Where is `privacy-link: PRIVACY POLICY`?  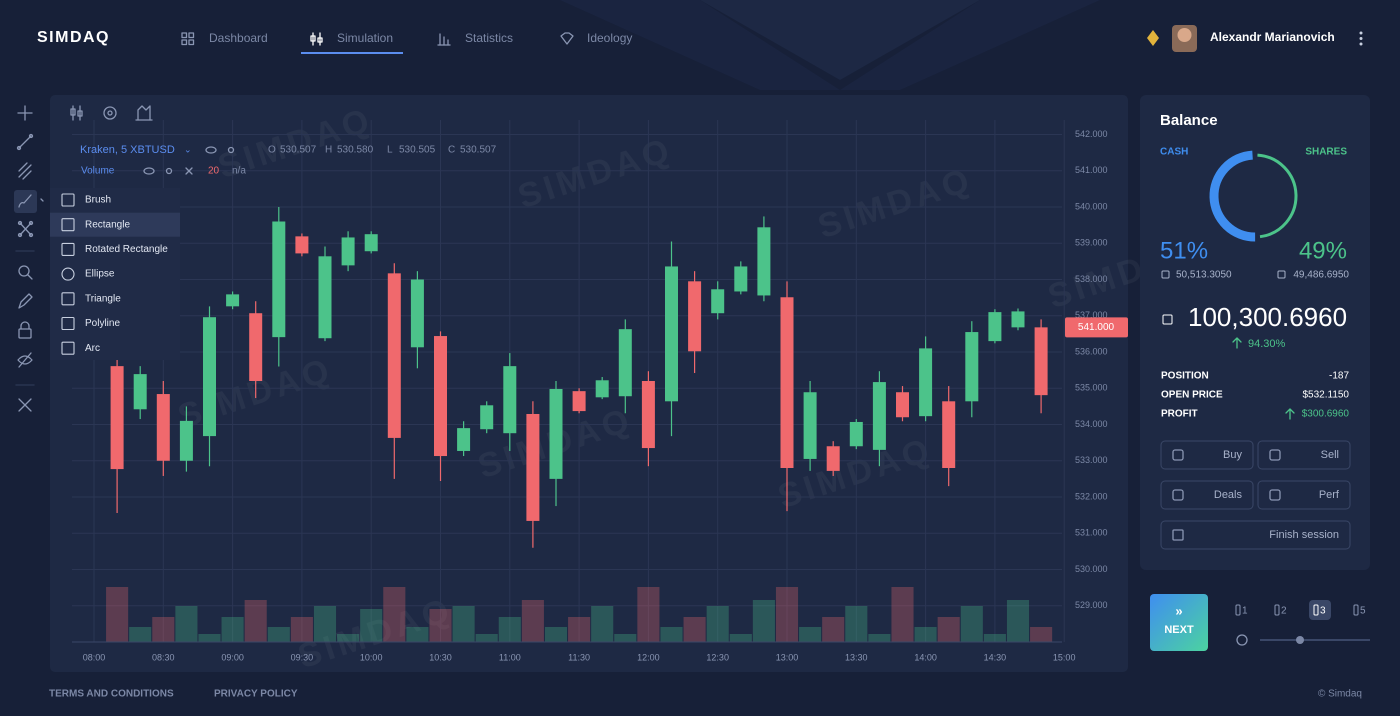 privacy-link: PRIVACY POLICY is located at coordinates (256, 694).